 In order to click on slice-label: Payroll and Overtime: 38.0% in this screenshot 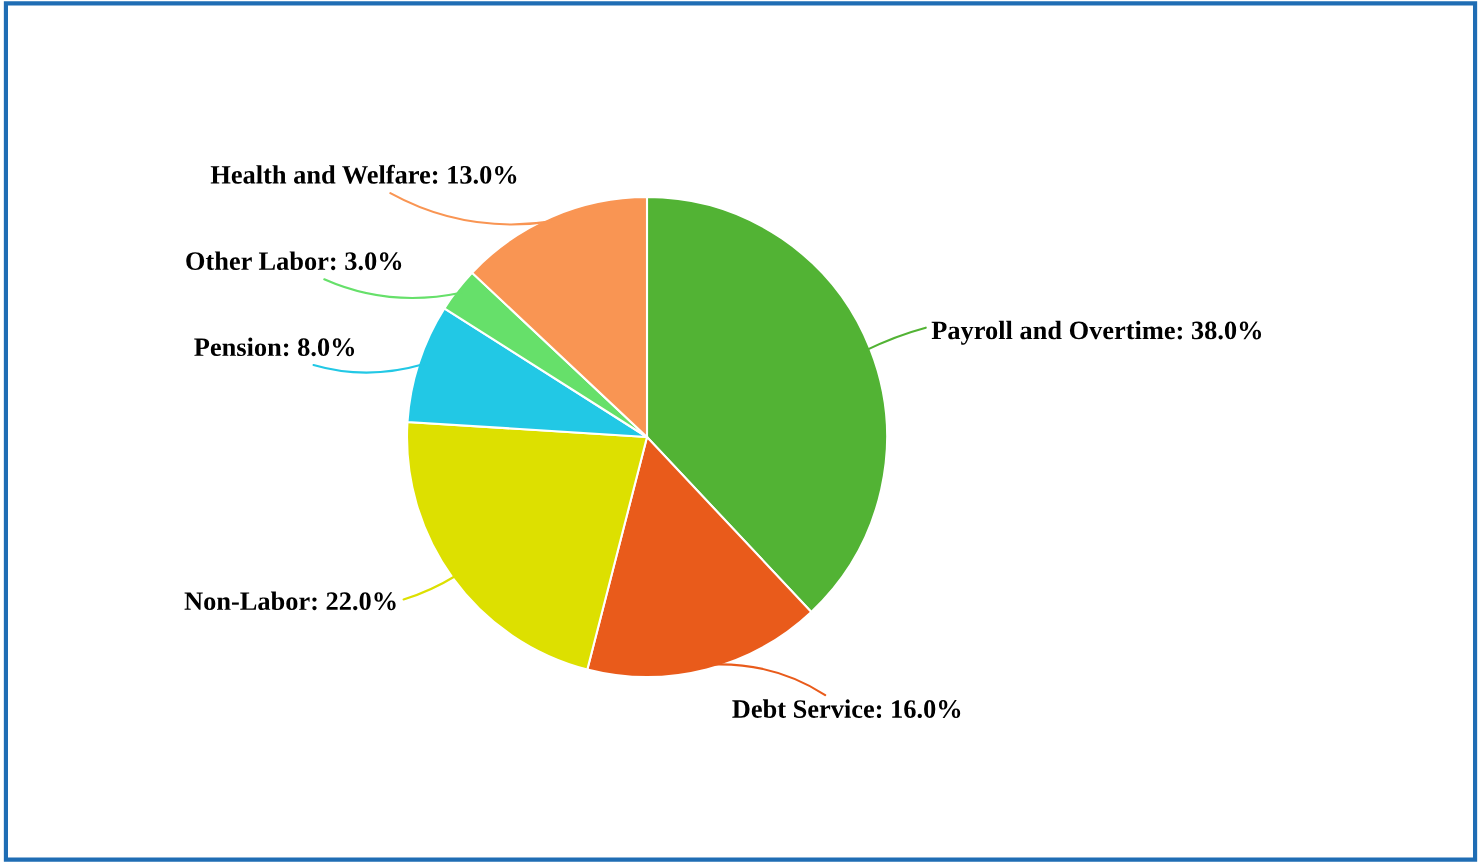, I will do `click(1096, 332)`.